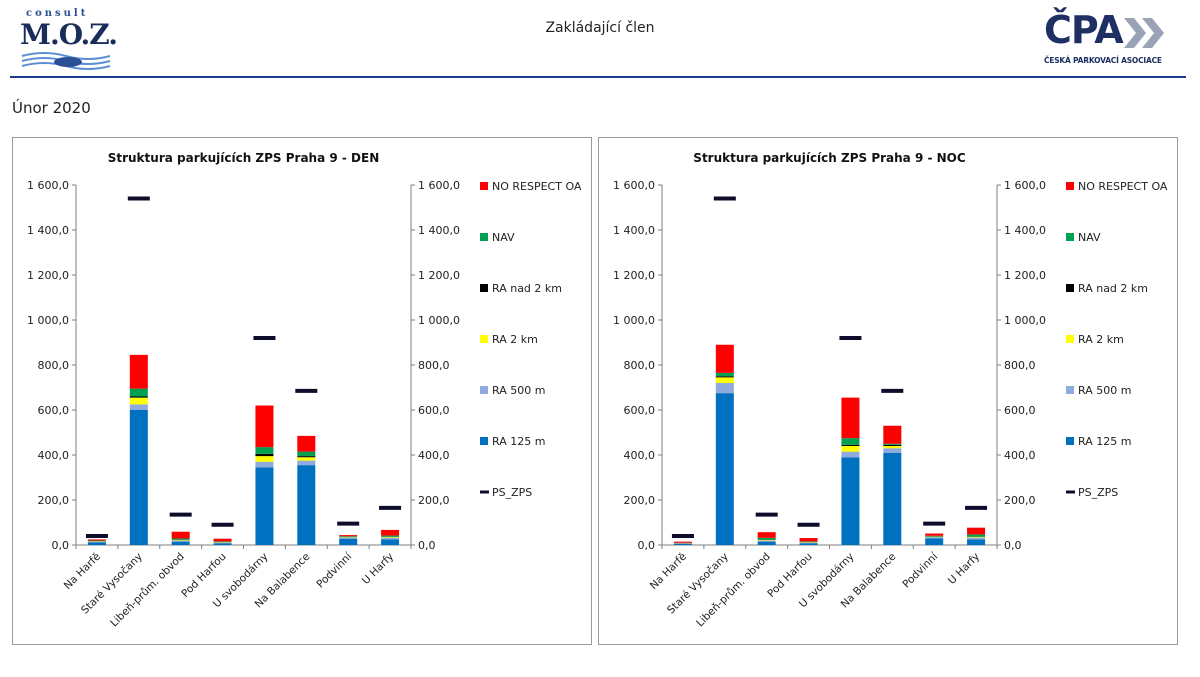 This screenshot has height=677, width=1200. Describe the element at coordinates (147, 590) in the screenshot. I see `category-label: Libeň-prům. obvod` at that location.